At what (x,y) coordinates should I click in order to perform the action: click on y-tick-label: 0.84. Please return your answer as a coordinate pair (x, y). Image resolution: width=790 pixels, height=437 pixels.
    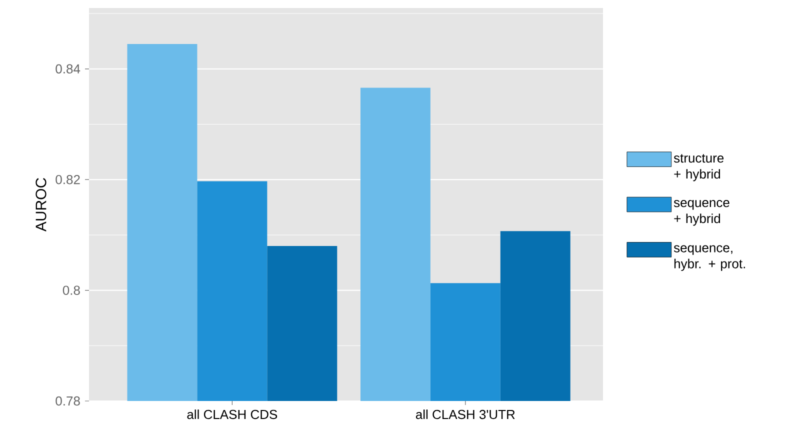
    Looking at the image, I should click on (68, 69).